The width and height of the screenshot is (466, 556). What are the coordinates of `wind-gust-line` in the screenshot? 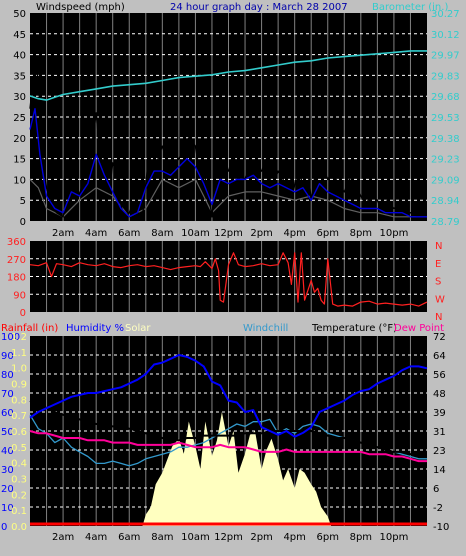 It's located at (228, 198).